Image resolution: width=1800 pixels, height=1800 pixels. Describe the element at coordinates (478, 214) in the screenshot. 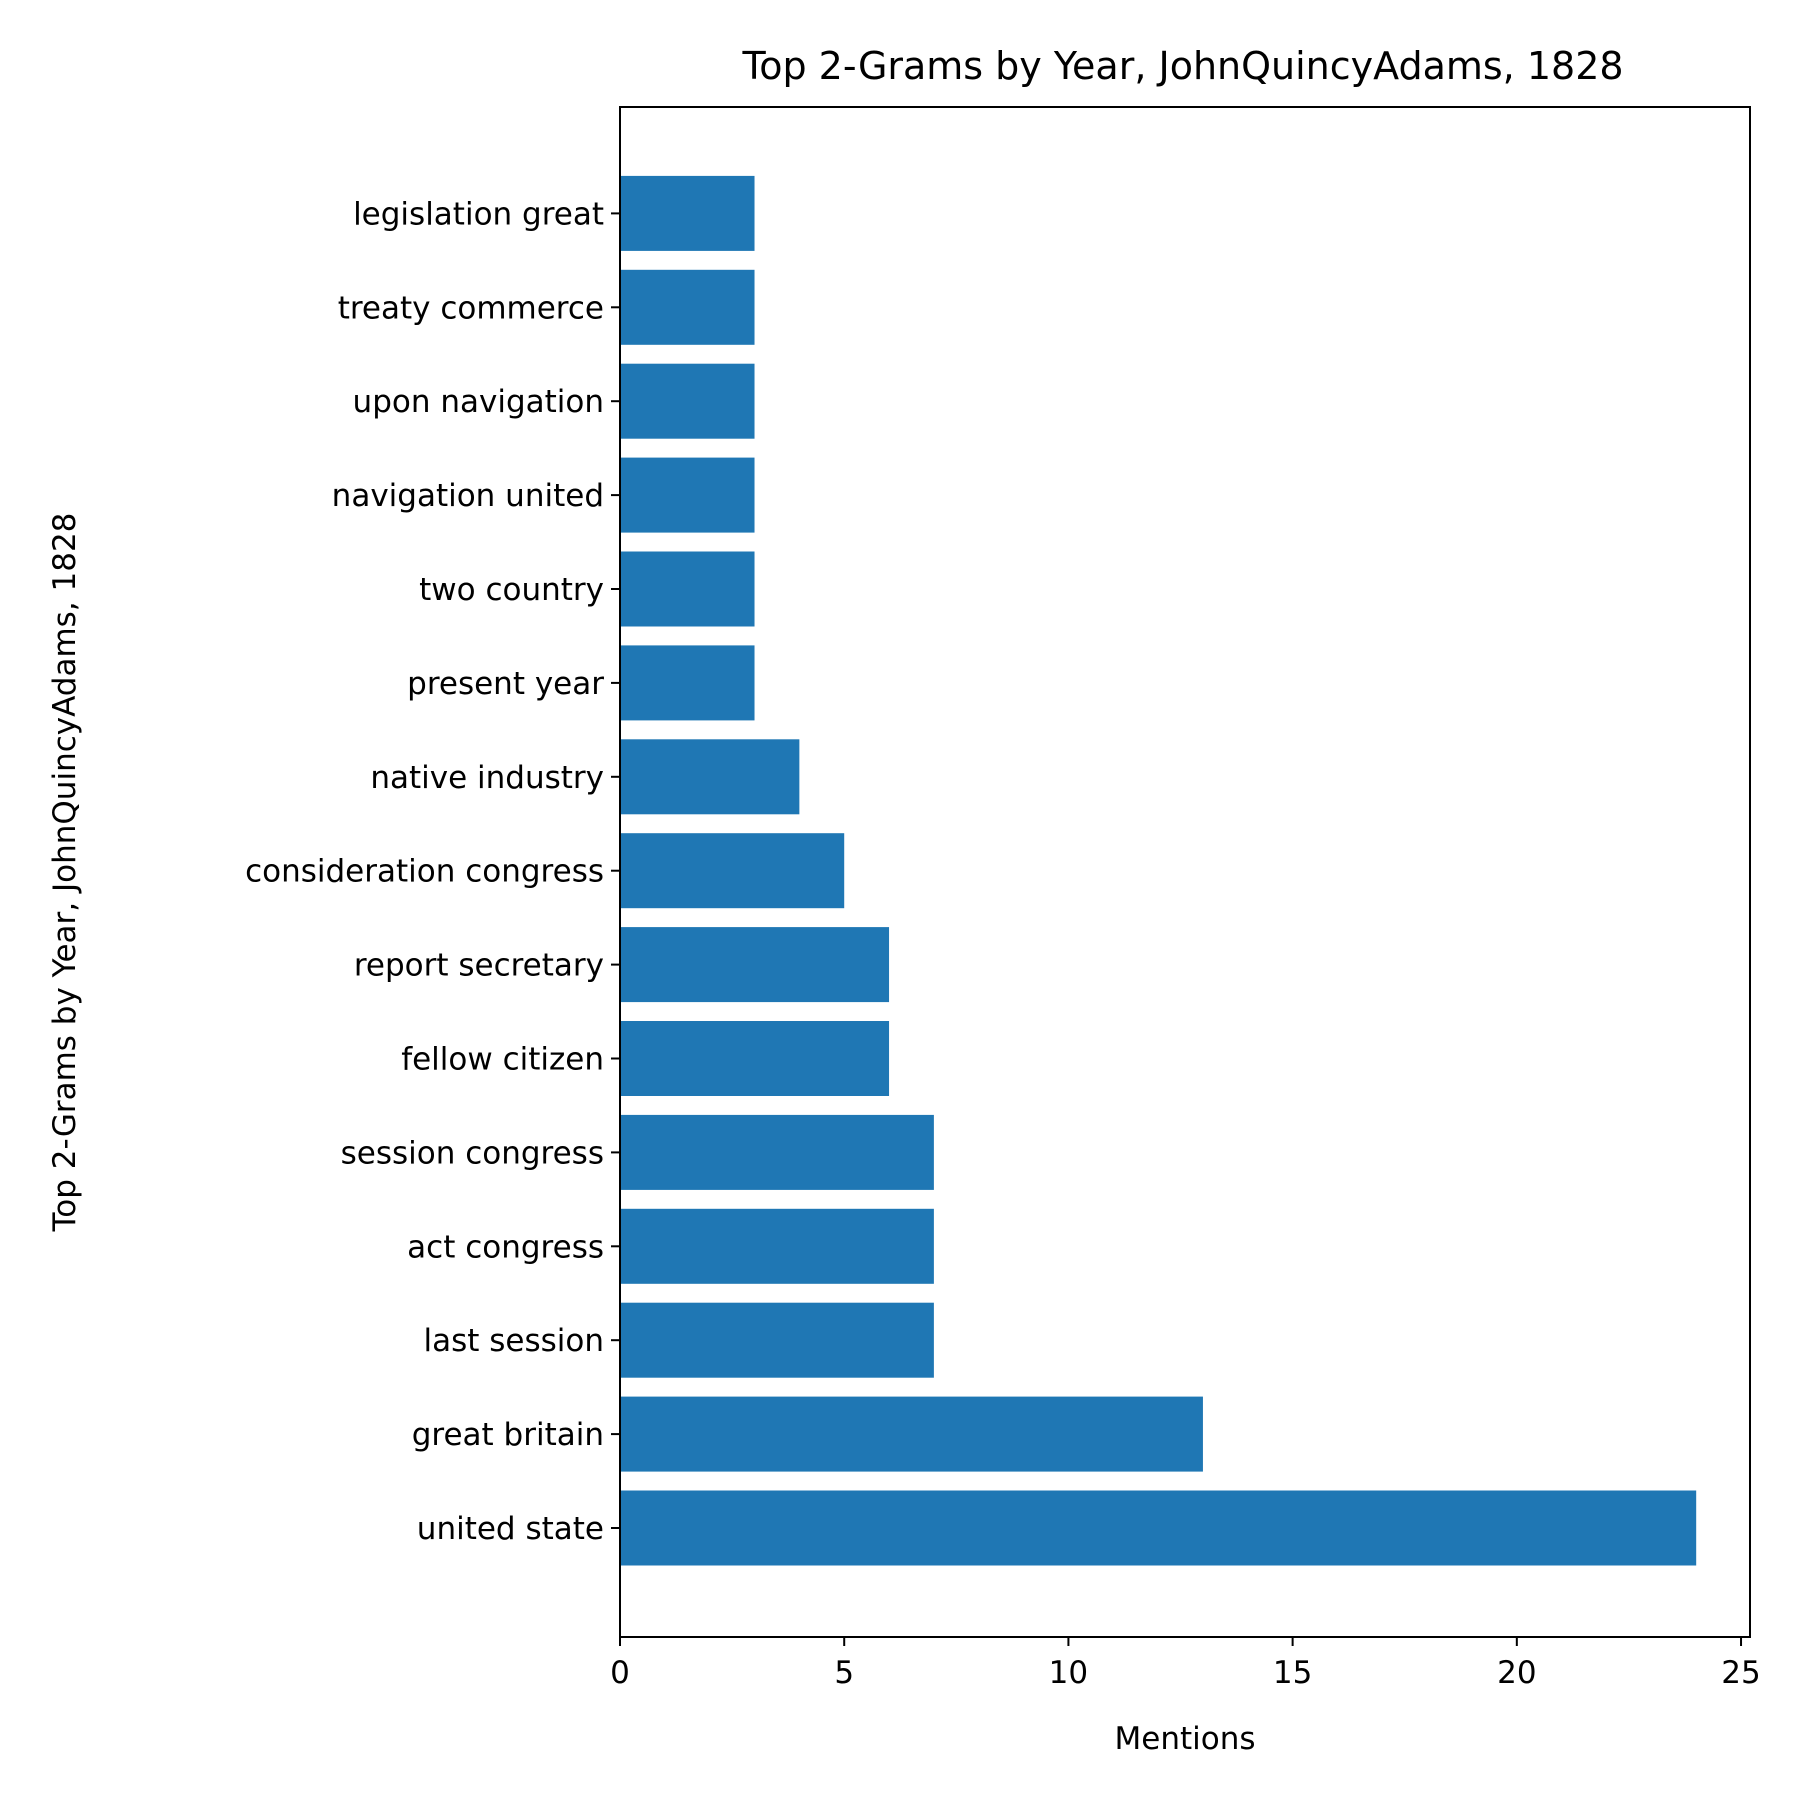

I see `y-tick-label: legislation great` at that location.